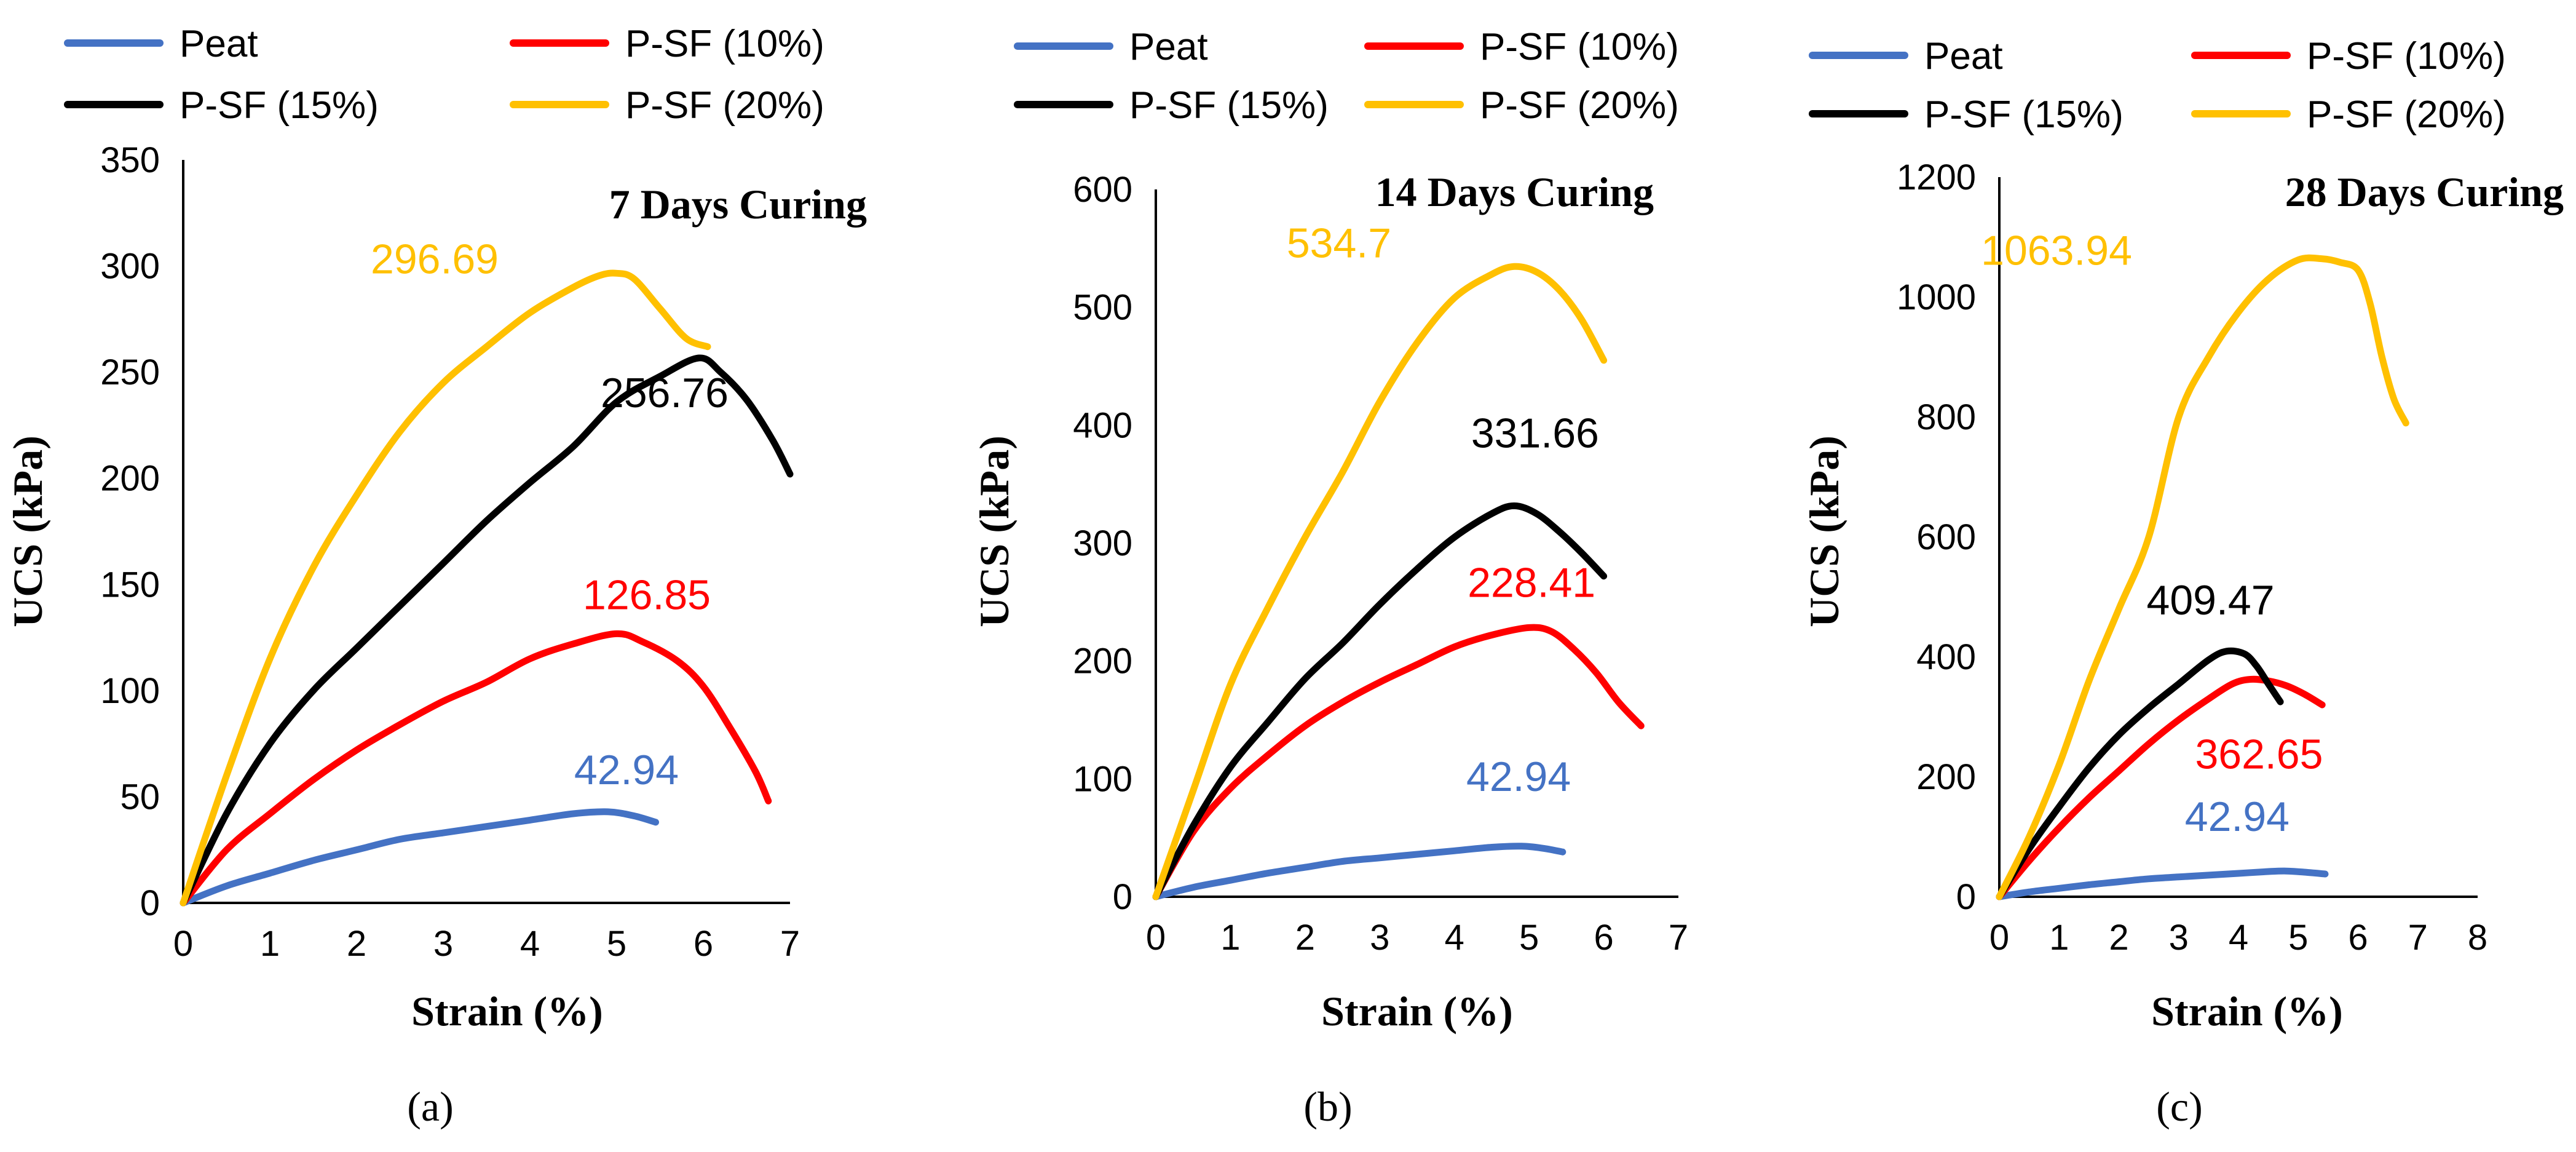  Describe the element at coordinates (430, 1106) in the screenshot. I see `panel-label: (a)` at that location.